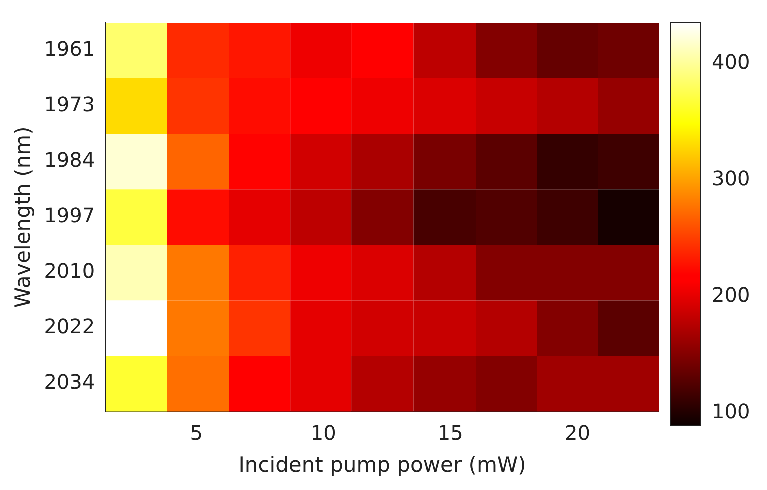  Describe the element at coordinates (577, 433) in the screenshot. I see `x-tick-label: 20` at that location.